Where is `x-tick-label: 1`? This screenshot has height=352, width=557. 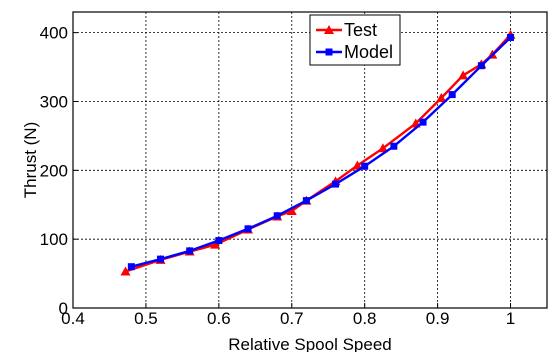
x-tick-label: 1 is located at coordinates (510, 318).